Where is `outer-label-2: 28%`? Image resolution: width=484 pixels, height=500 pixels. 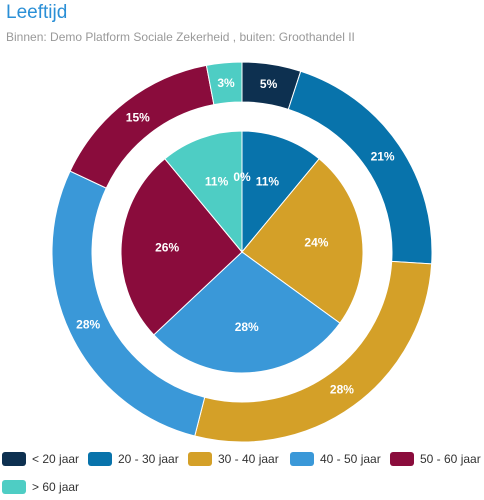
outer-label-2: 28% is located at coordinates (342, 390).